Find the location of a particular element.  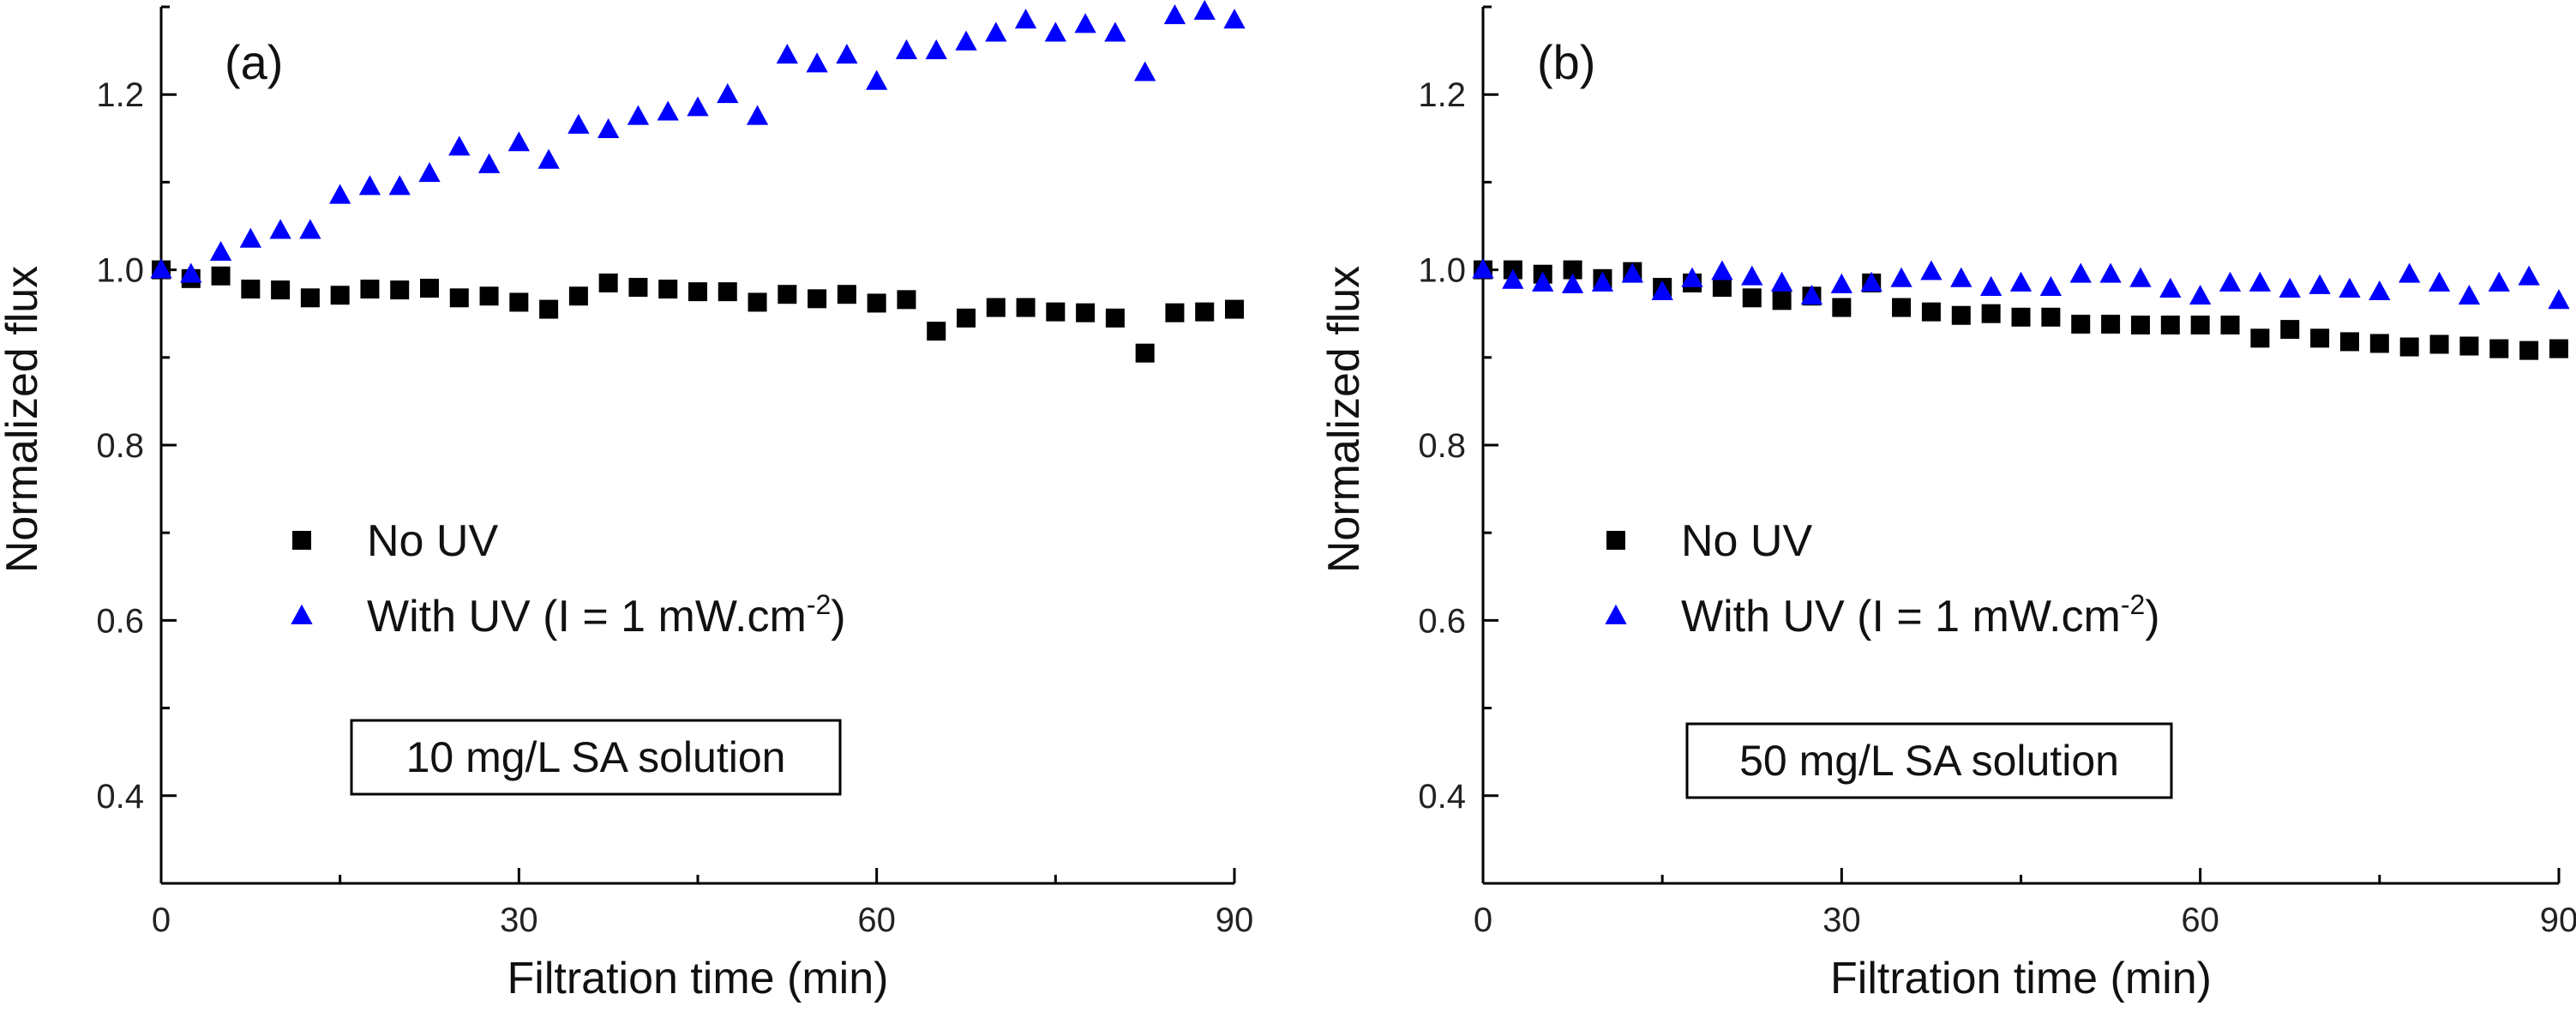

annotation-frame is located at coordinates (1929, 760).